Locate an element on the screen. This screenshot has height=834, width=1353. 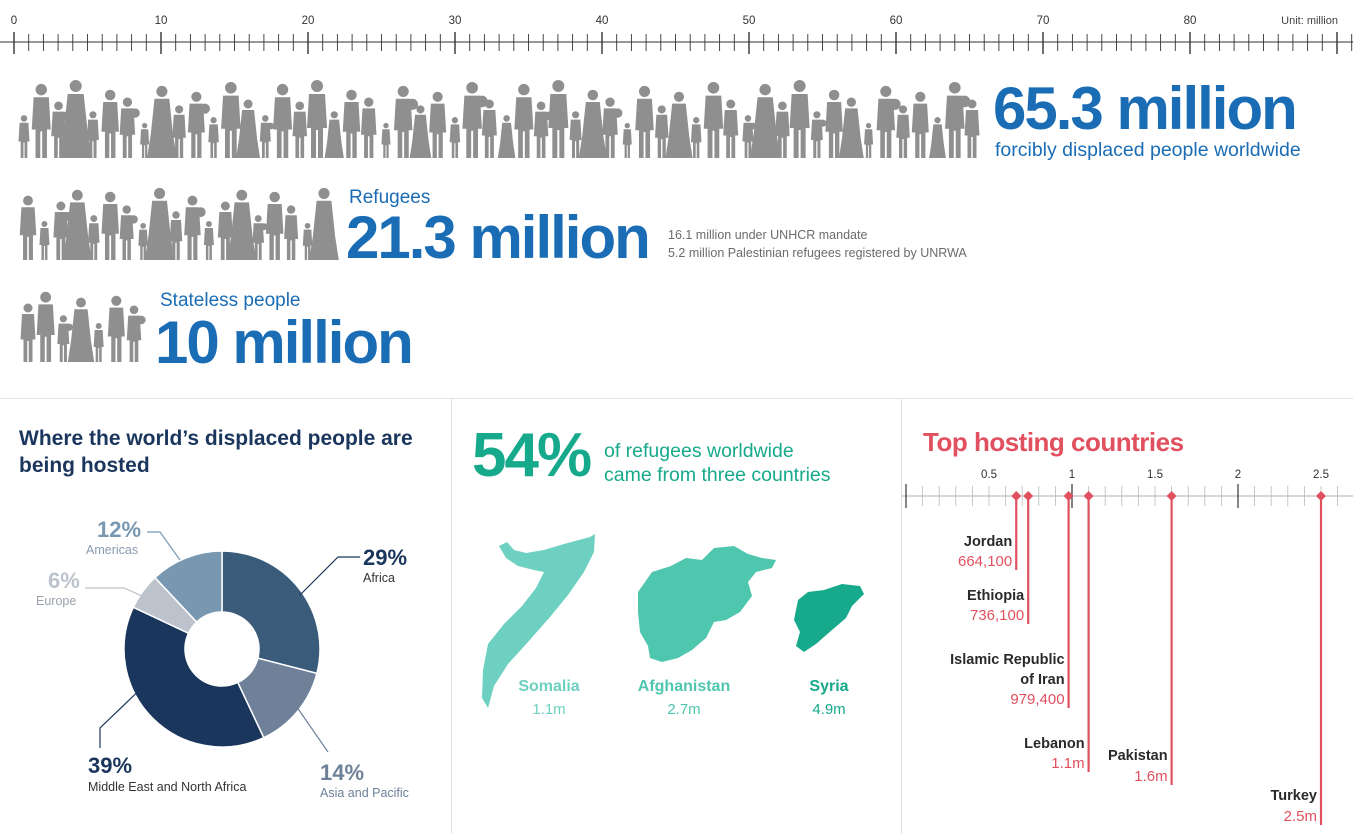
origin-headline-value: 54% is located at coordinates (532, 455).